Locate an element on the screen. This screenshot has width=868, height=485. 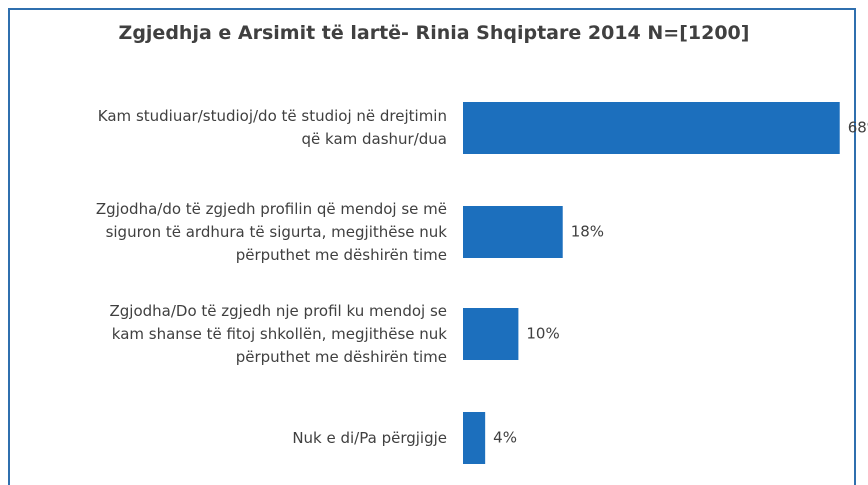
value-label: 18% is located at coordinates (587, 232).